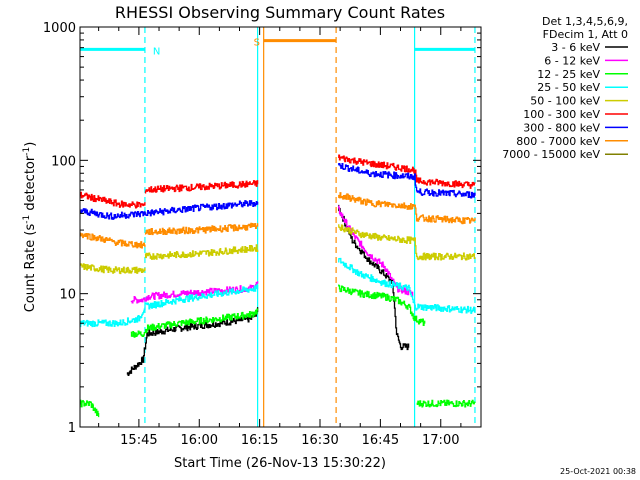  Describe the element at coordinates (30, 227) in the screenshot. I see `y-axis-label: Count Rate (s-1 detector-1)` at that location.